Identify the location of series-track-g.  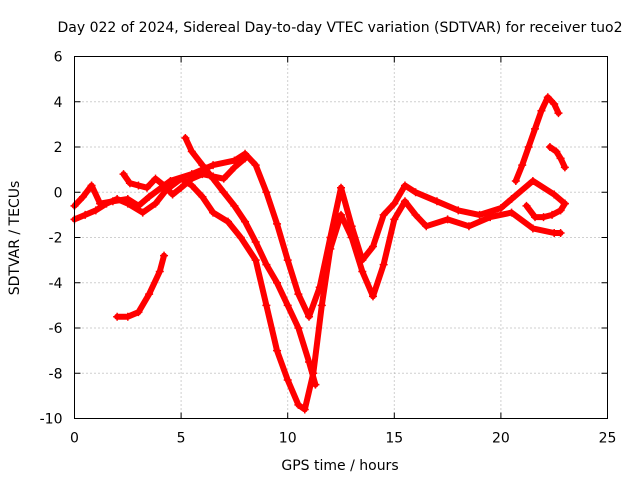
(557, 157).